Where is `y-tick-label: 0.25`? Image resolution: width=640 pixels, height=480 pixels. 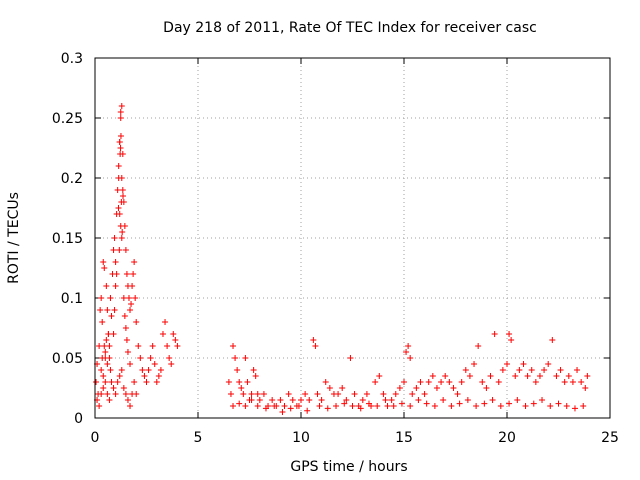 y-tick-label: 0.25 is located at coordinates (67, 119).